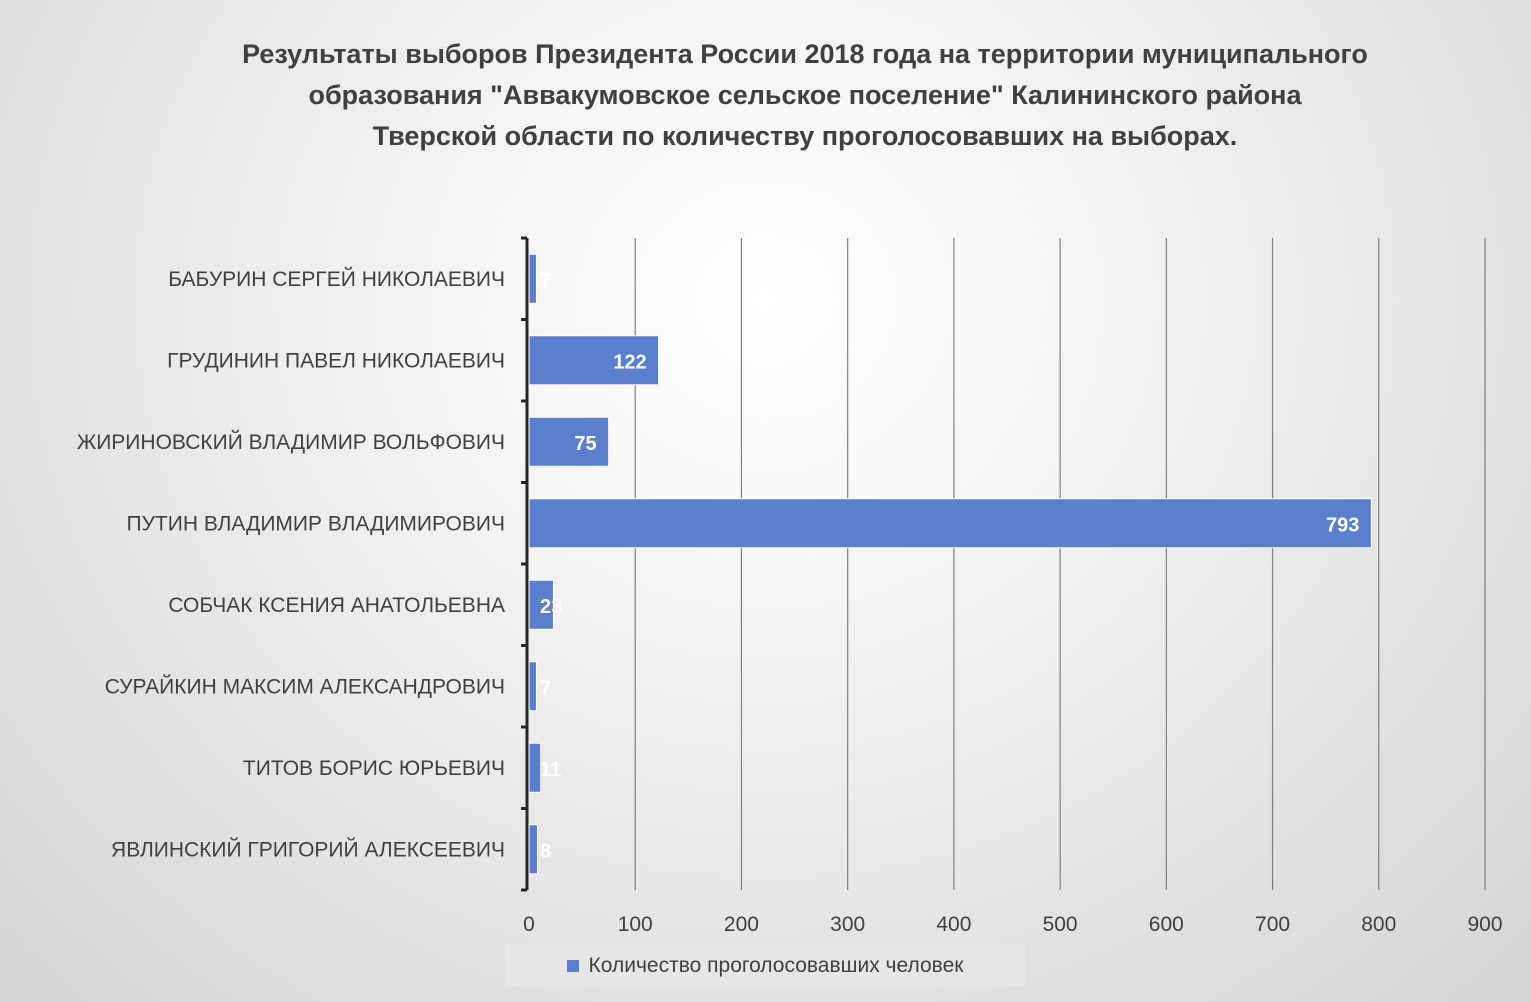 This screenshot has width=1531, height=1002. Describe the element at coordinates (291, 442) in the screenshot. I see `category-label: ЖИРИНОВСКИЙ ВЛАДИМИР ВОЛЬФОВИЧ` at that location.